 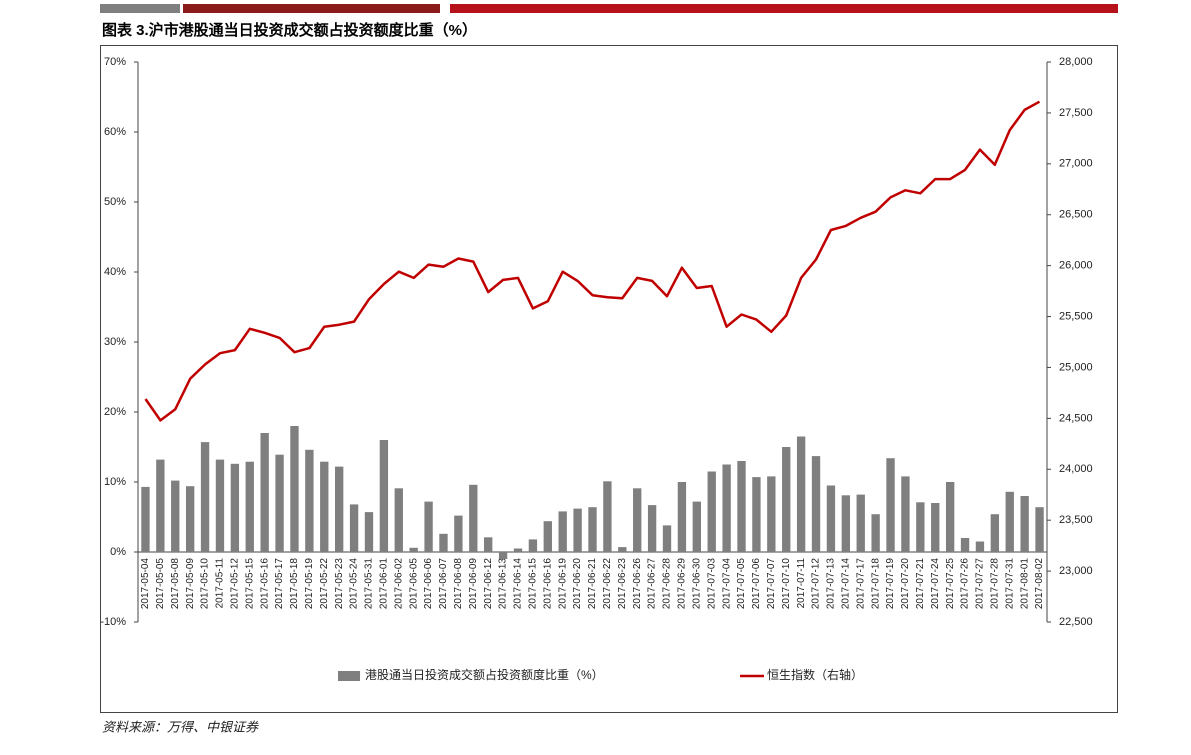 What do you see at coordinates (115, 62) in the screenshot?
I see `y-tick-label: 70%` at bounding box center [115, 62].